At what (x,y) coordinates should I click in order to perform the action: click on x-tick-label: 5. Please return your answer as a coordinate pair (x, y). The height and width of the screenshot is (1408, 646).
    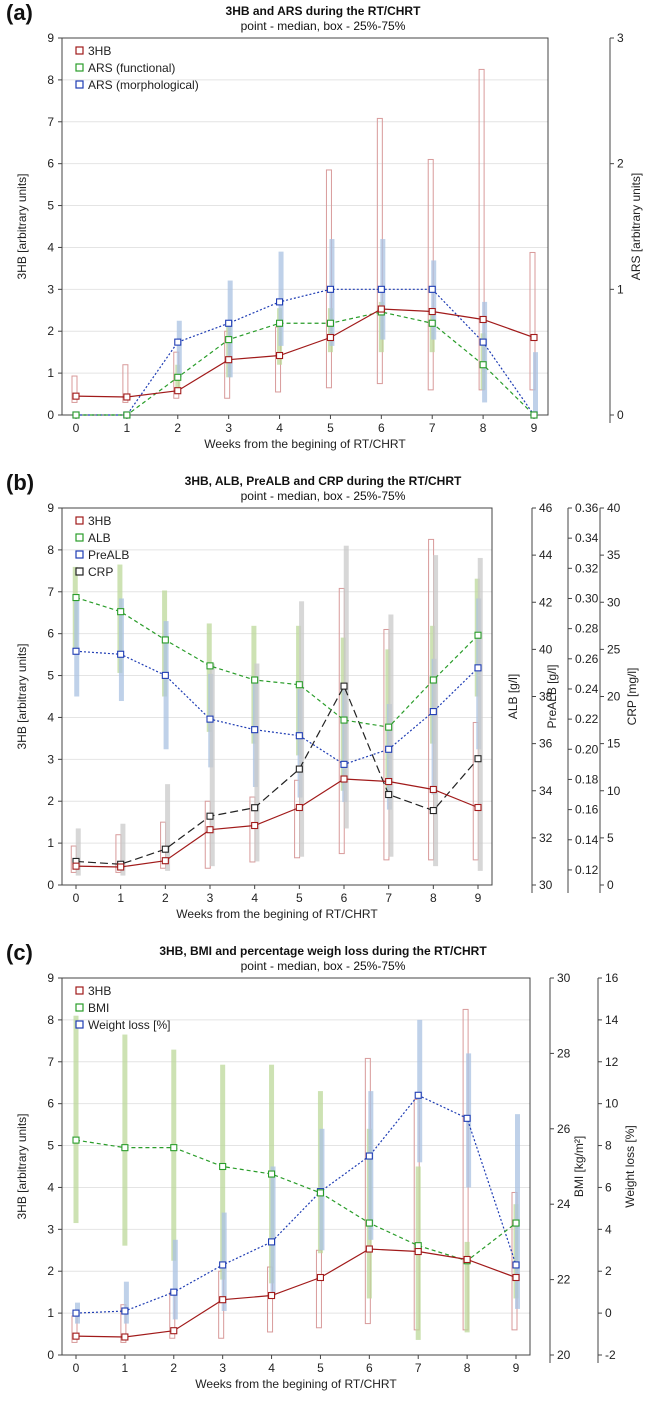
    Looking at the image, I should click on (299, 898).